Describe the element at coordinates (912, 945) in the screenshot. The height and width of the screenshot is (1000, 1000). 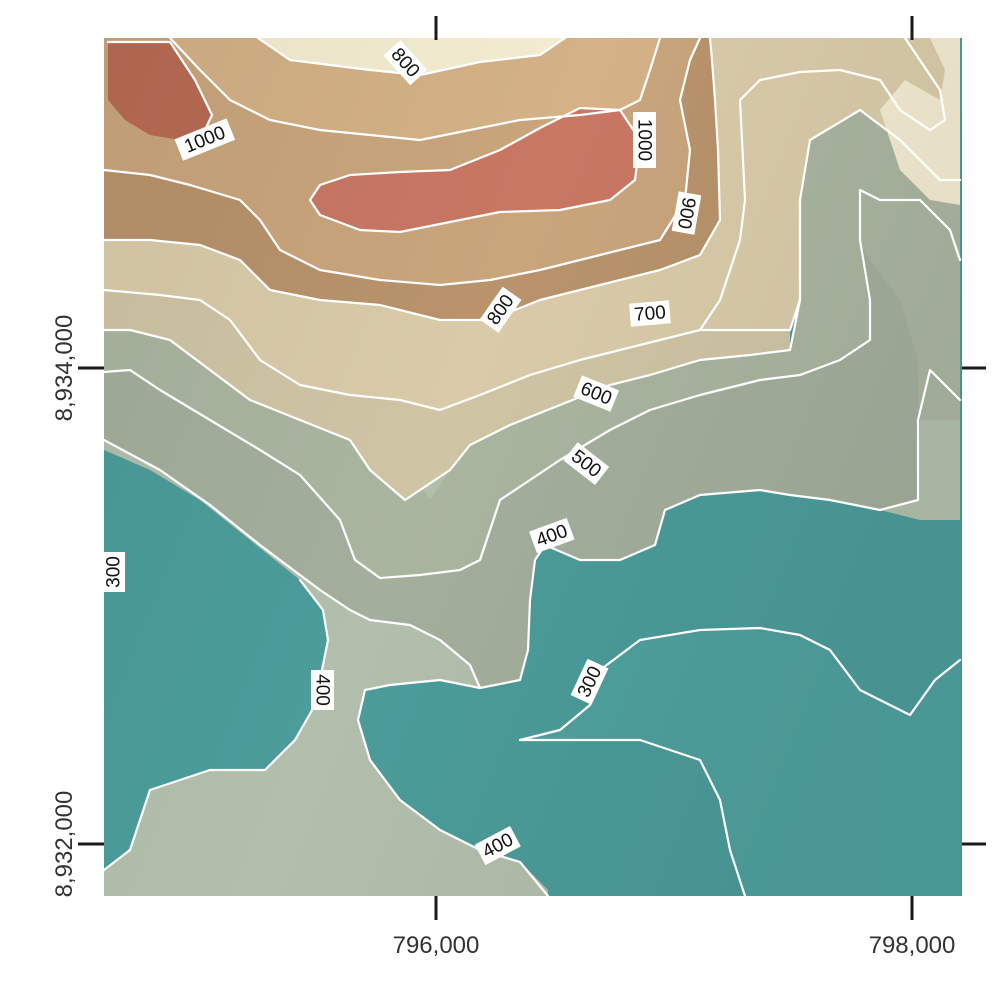
I see `x-tick-label: 798,000` at that location.